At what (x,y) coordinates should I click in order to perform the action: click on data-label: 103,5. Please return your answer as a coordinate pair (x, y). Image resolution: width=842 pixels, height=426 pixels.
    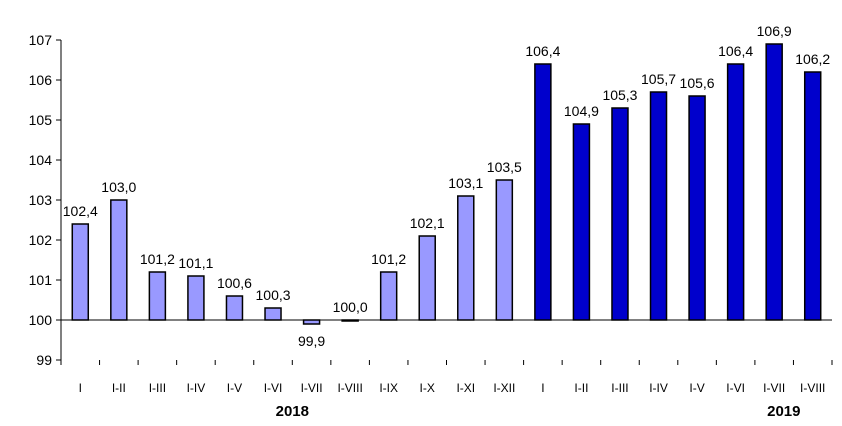
    Looking at the image, I should click on (504, 167).